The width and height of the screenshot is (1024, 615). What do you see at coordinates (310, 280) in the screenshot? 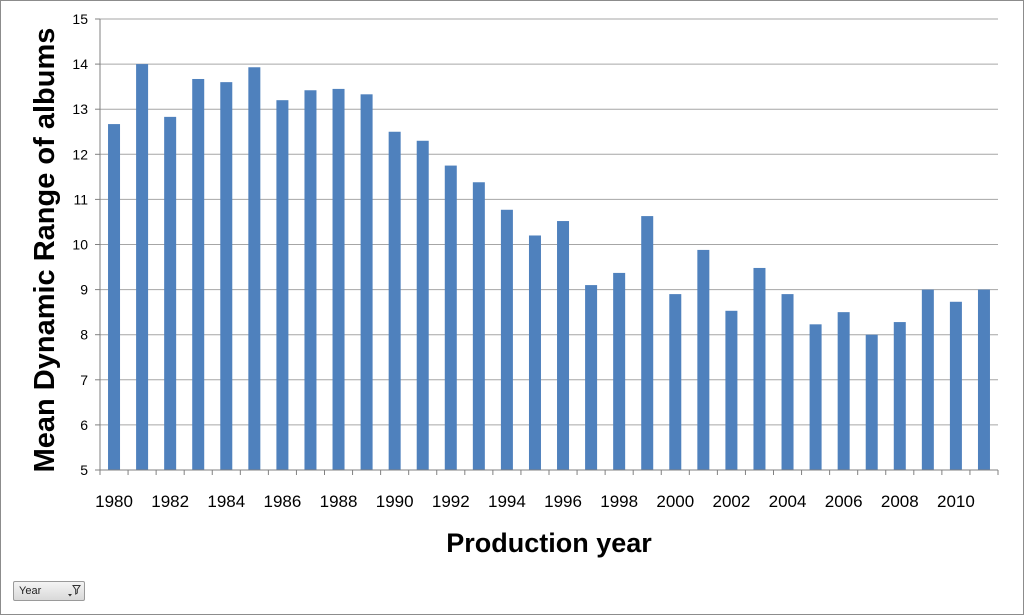
I see `bar-1987` at bounding box center [310, 280].